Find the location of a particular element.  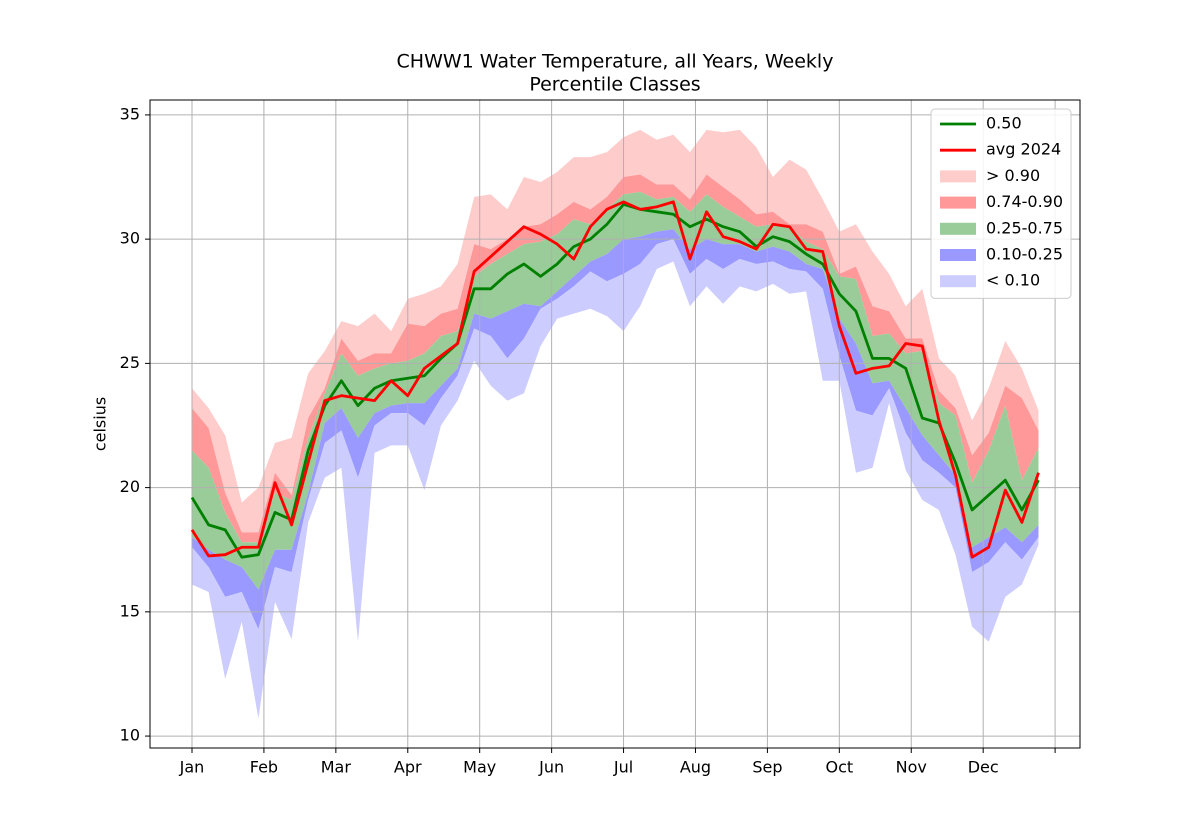

chart-title: Percentile Classes is located at coordinates (614, 85).